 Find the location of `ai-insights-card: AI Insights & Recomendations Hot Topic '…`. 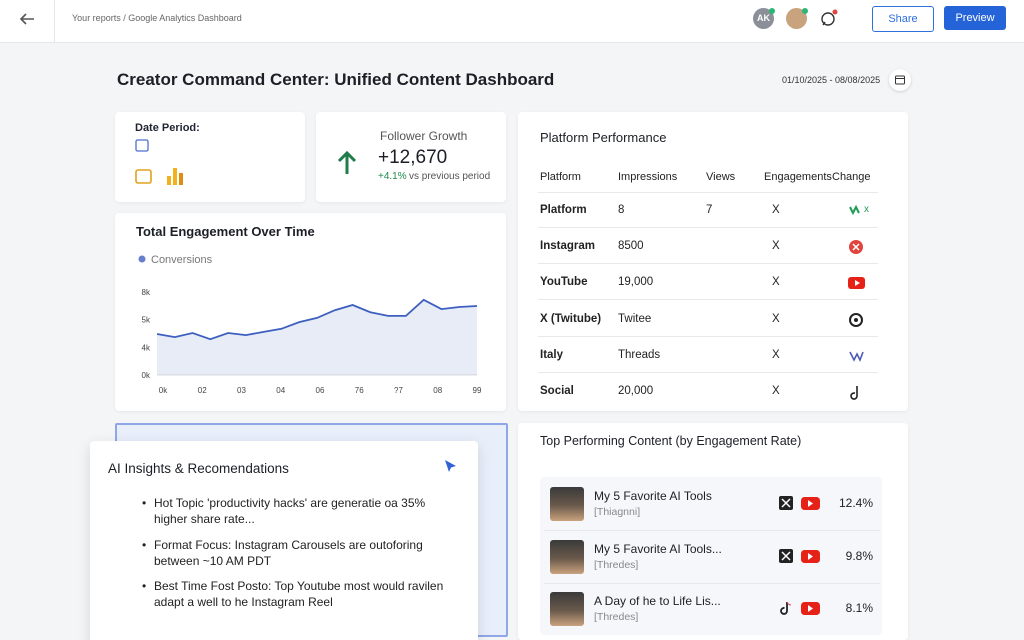

ai-insights-card: AI Insights & Recomendations Hot Topic '… is located at coordinates (284, 540).